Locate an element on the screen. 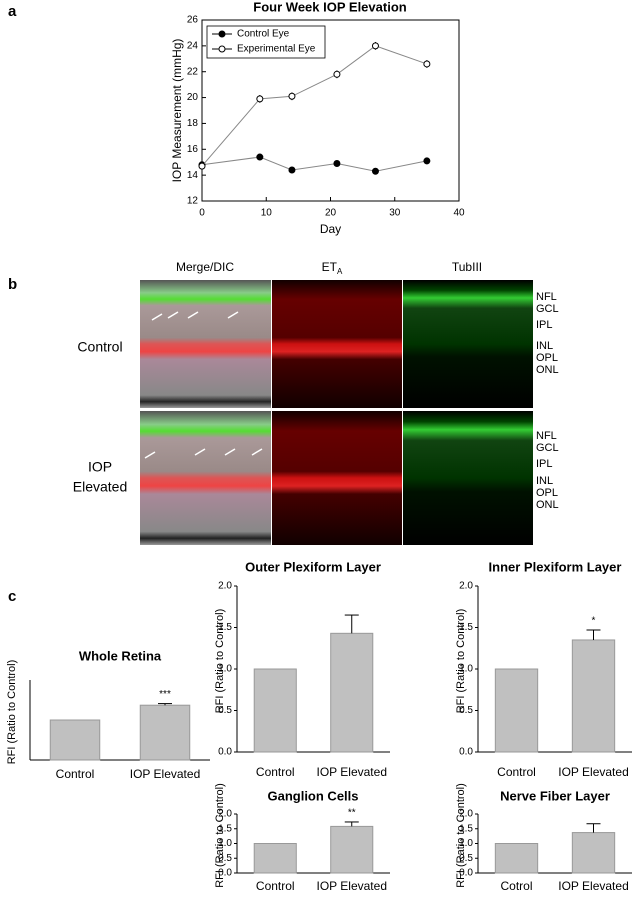 The width and height of the screenshot is (638, 897). row-label: Control is located at coordinates (99, 347).